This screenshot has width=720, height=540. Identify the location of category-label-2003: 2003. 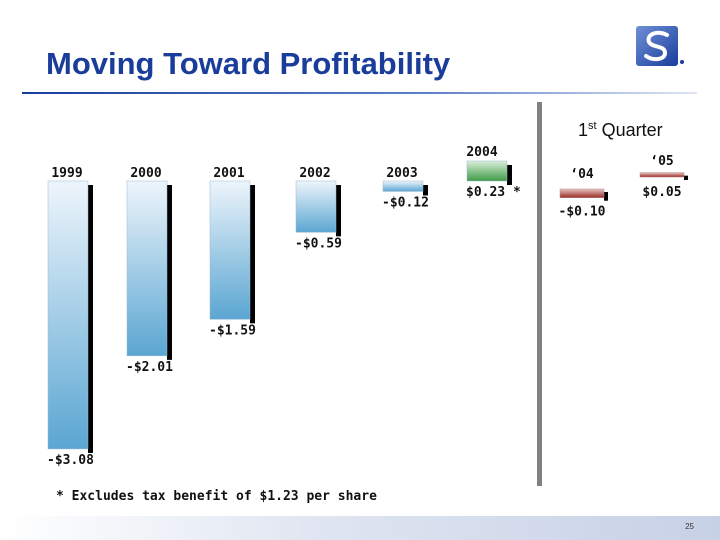
(401, 173).